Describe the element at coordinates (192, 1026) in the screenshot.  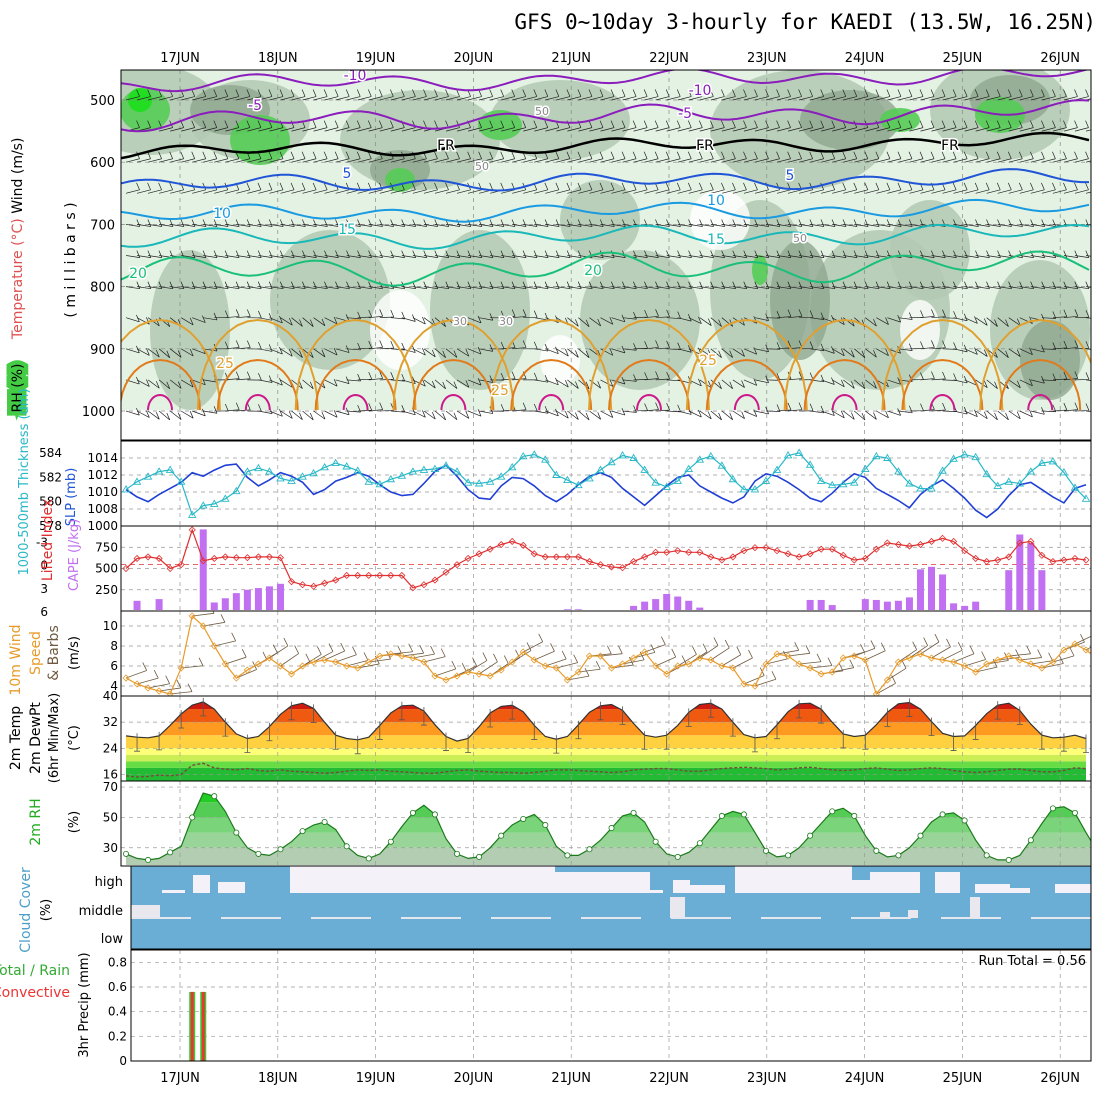
I see `precip-conv-bar` at that location.